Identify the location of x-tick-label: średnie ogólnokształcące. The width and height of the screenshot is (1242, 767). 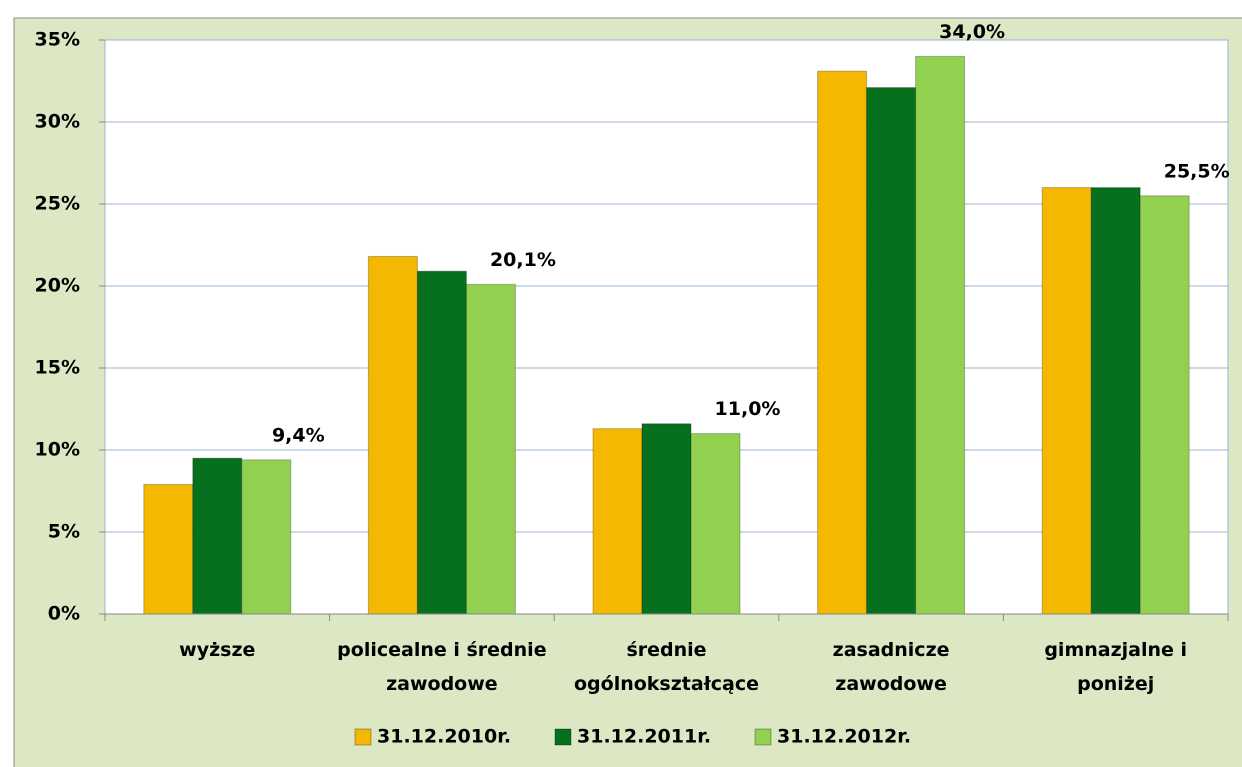
(666, 667).